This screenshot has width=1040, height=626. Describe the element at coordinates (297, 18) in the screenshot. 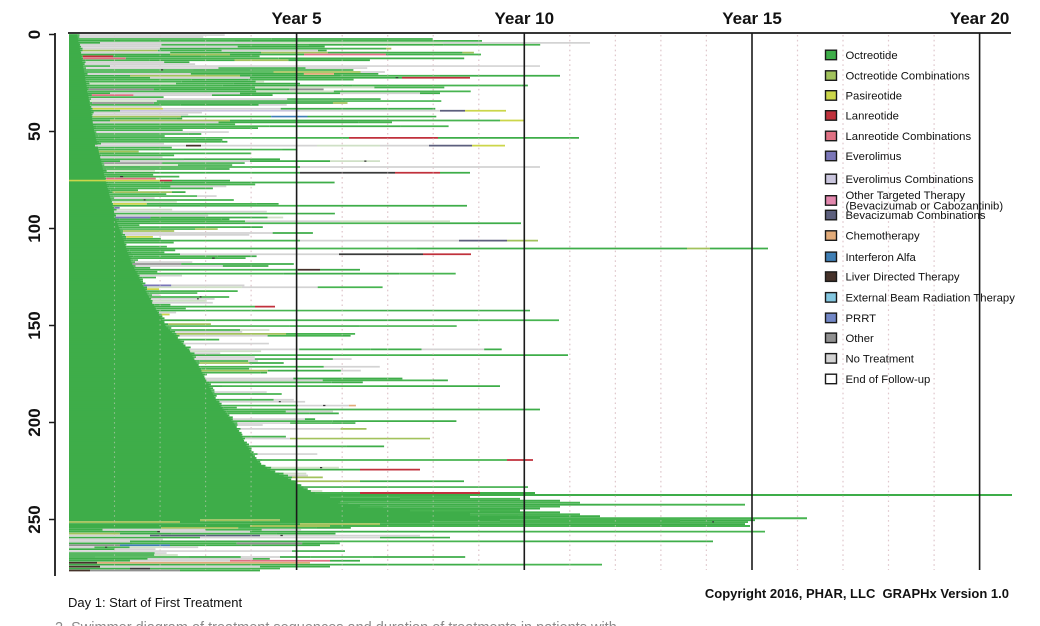

I see `svg-text: Year 5` at that location.